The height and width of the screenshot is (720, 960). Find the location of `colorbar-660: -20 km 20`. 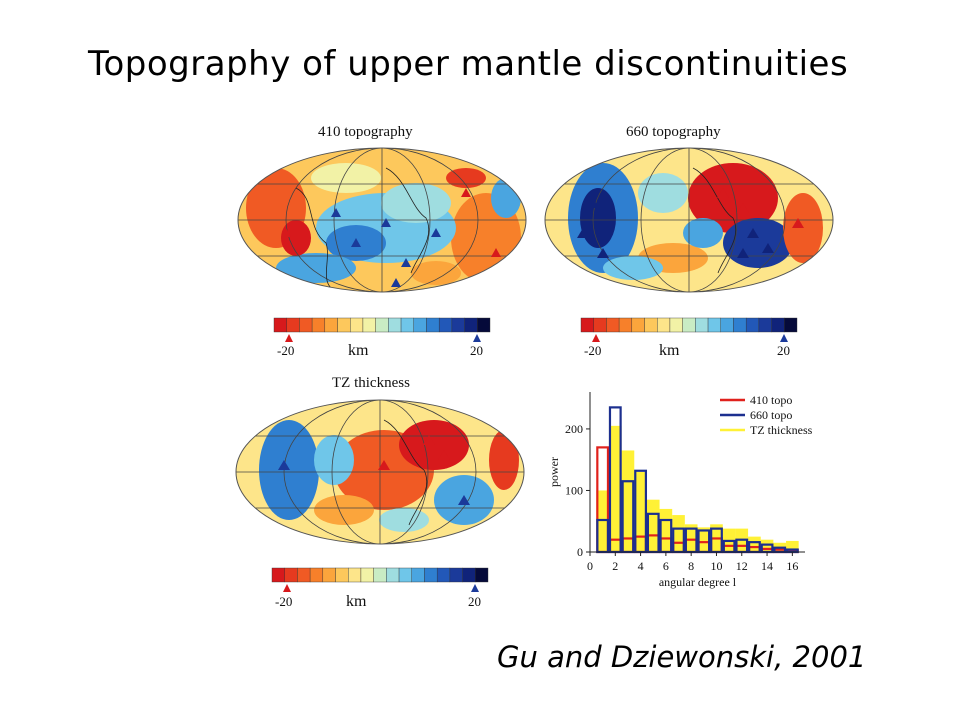

colorbar-660: -20 km 20 is located at coordinates (689, 338).